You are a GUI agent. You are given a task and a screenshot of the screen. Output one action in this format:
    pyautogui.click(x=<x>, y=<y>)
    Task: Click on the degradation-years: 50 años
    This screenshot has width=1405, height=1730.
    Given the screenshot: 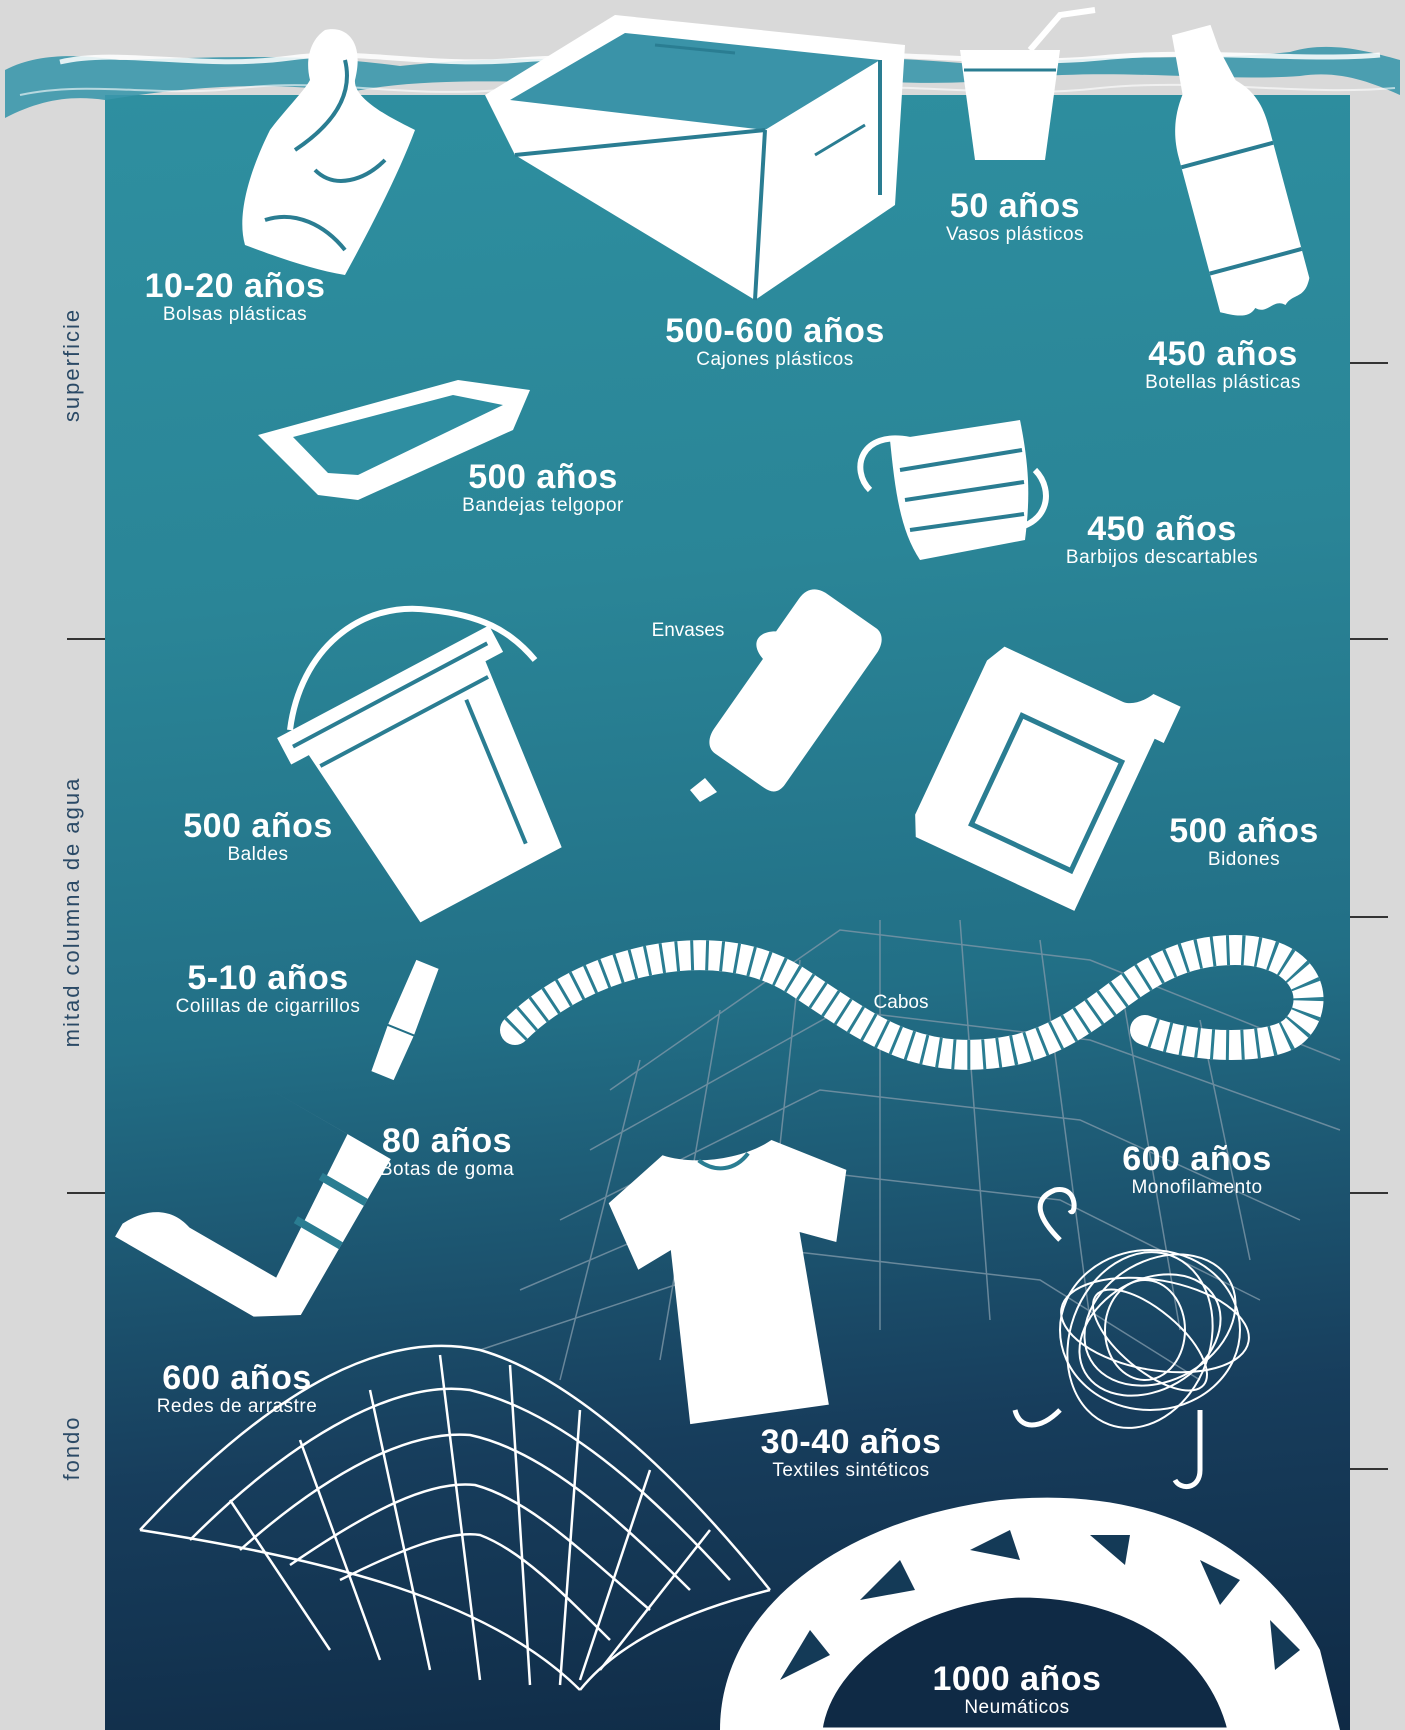 What is the action you would take?
    pyautogui.click(x=1015, y=206)
    